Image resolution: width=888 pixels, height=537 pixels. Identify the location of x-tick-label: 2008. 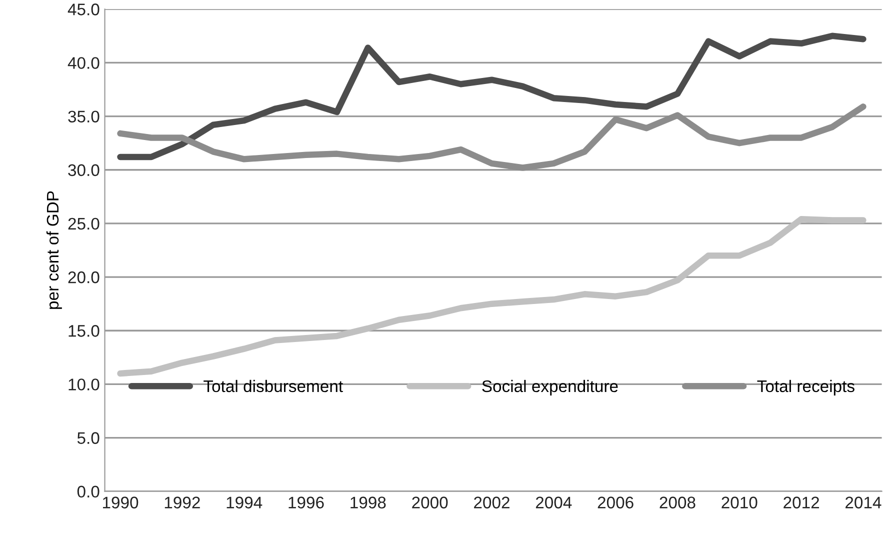
(678, 502).